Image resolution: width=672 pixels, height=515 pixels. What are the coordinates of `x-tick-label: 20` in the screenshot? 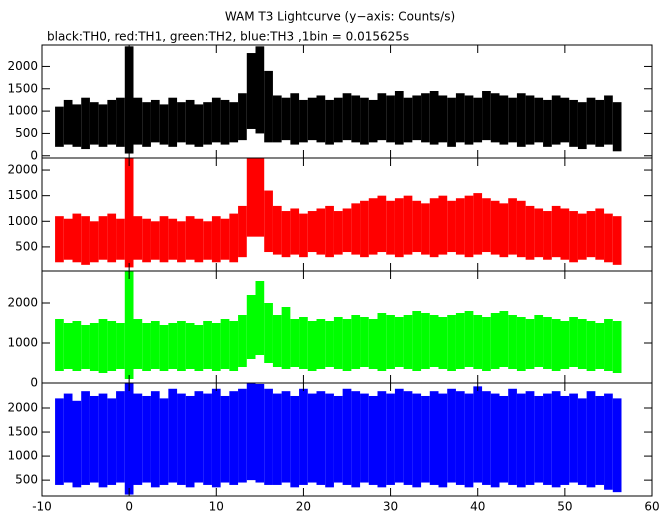 It's located at (303, 507).